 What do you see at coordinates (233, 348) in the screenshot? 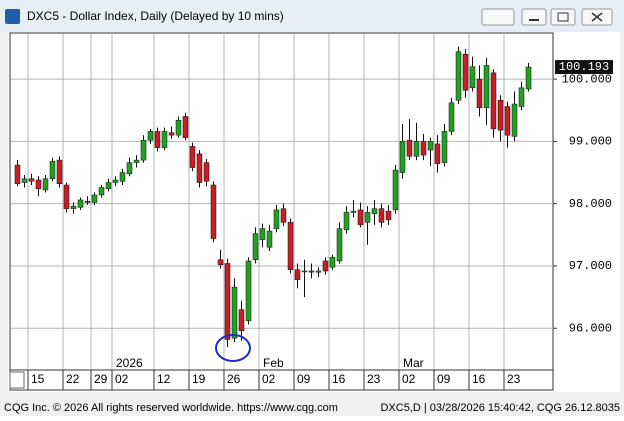
I see `circle-annotation` at bounding box center [233, 348].